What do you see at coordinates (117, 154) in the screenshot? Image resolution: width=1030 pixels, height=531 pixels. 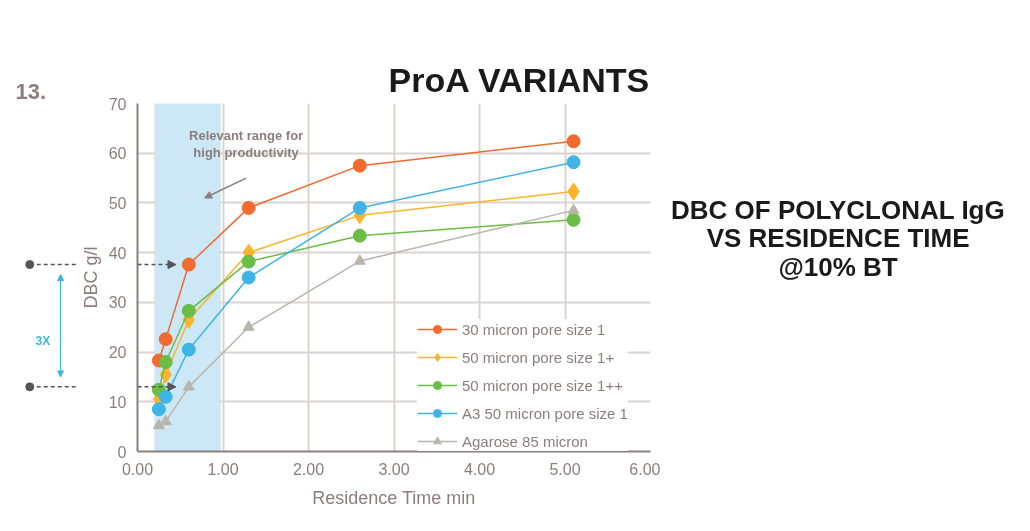 I see `y-tick-label: 60` at bounding box center [117, 154].